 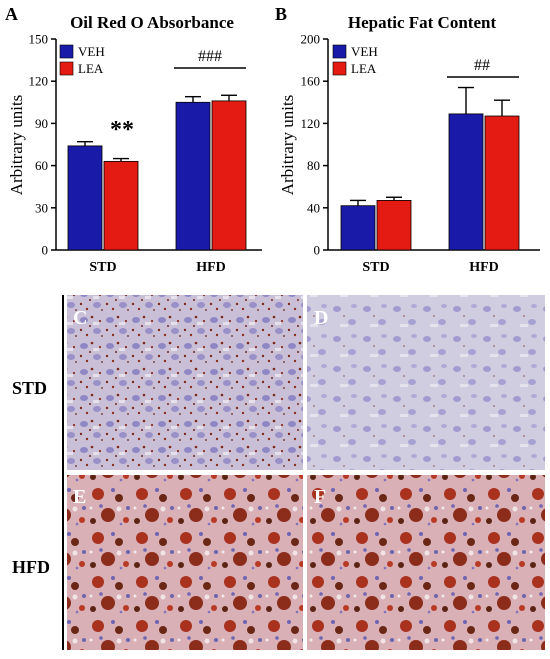 What do you see at coordinates (66, 51) in the screenshot?
I see `chart-a-legend-veh-swatch` at bounding box center [66, 51].